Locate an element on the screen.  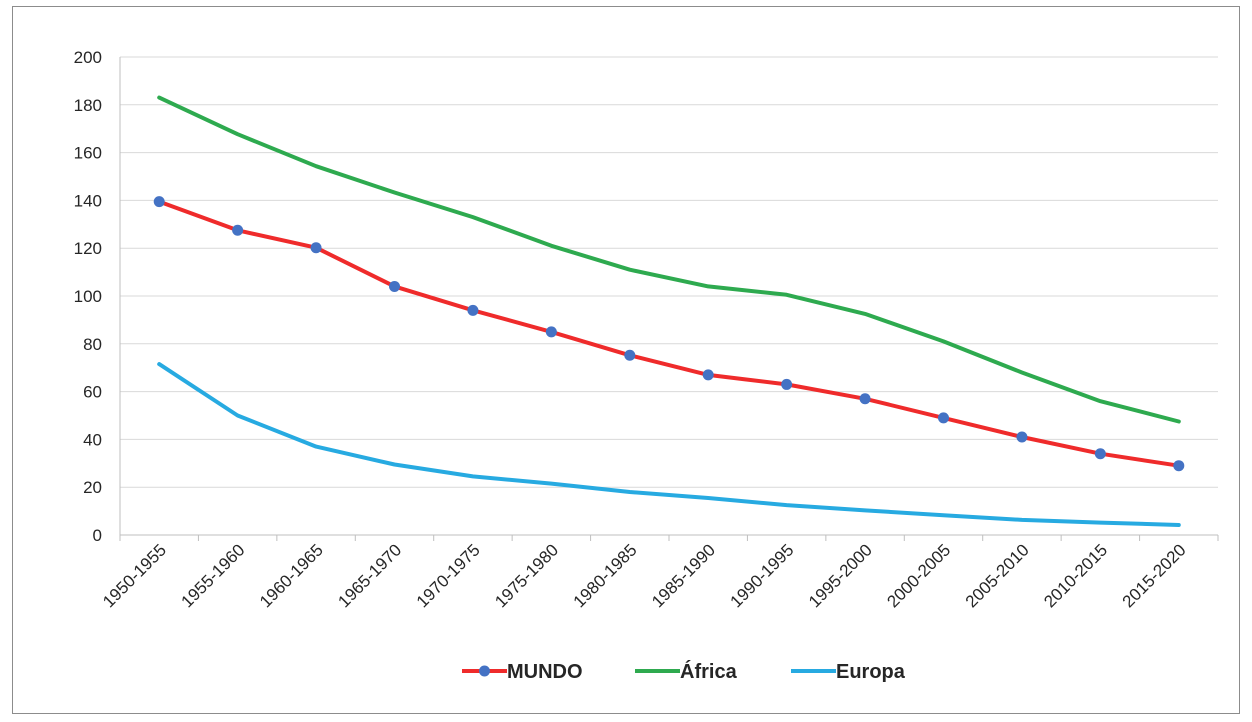
x-tick-label: 1965-1970 is located at coordinates (369, 575).